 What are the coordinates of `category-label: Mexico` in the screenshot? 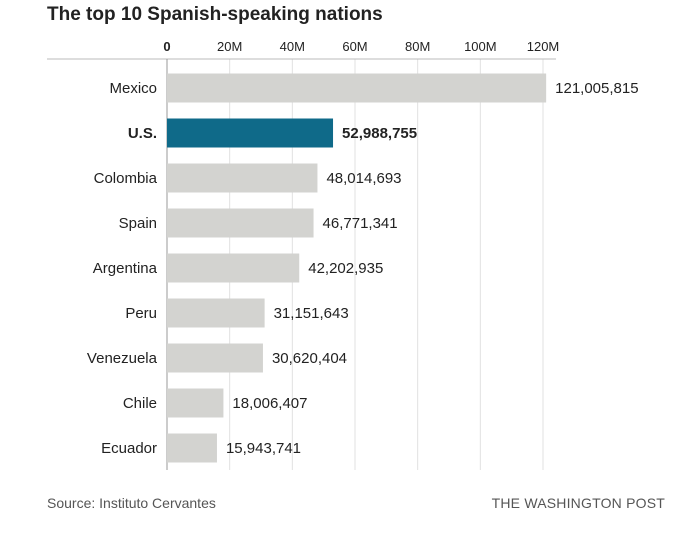 It's located at (133, 88).